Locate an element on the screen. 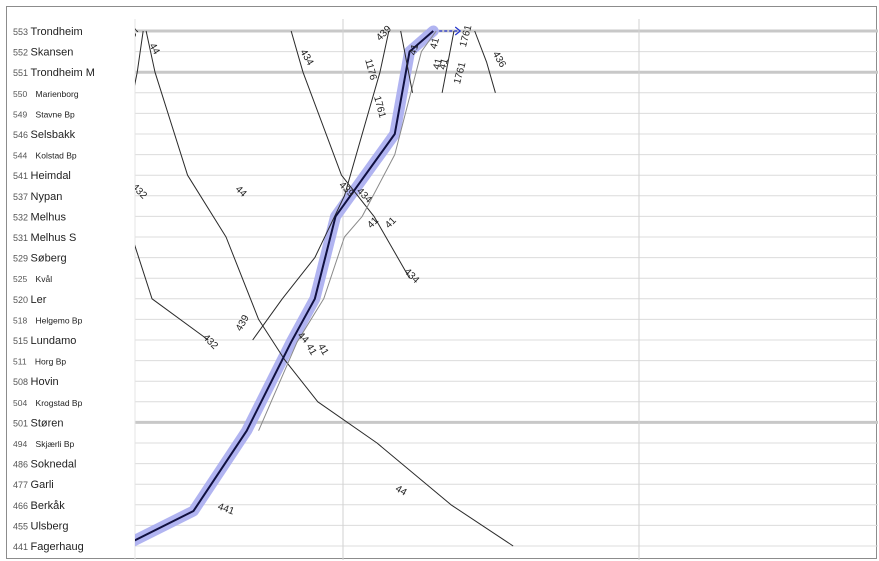 The width and height of the screenshot is (879, 561). station-km: 501 is located at coordinates (22, 423).